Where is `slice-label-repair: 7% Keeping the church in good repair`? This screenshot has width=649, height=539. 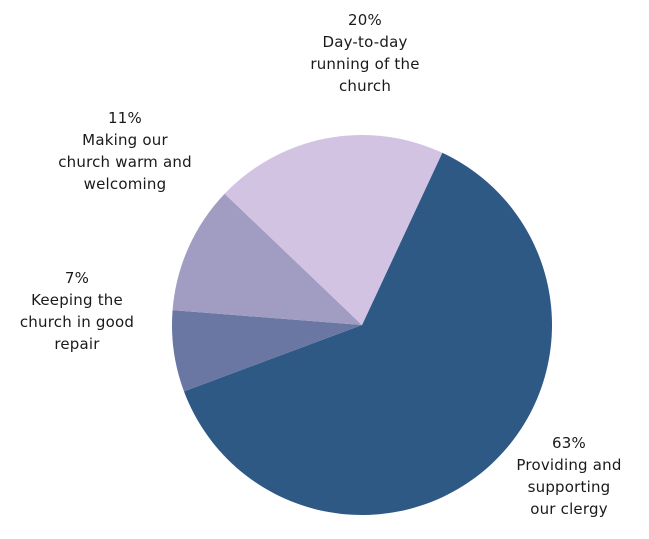 slice-label-repair: 7% Keeping the church in good repair is located at coordinates (81, 311).